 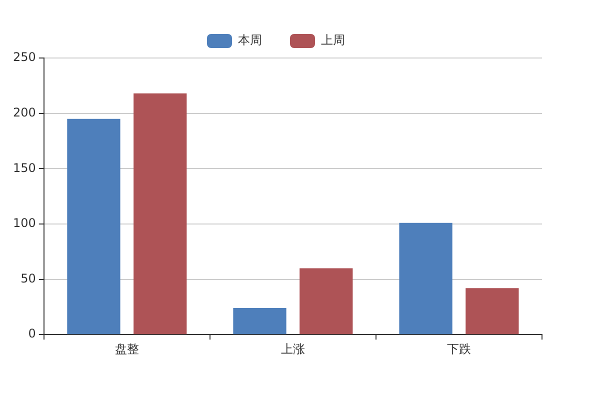 I want to click on y-tick-label: 0, so click(x=32, y=333).